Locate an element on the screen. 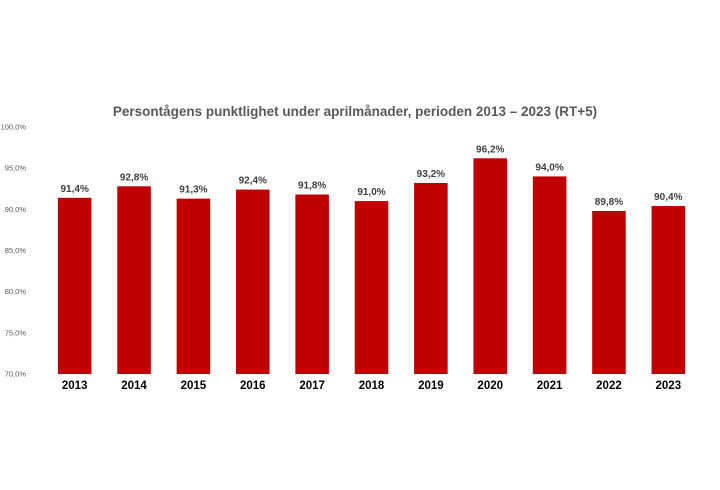  data-label-2017: 91,8% is located at coordinates (312, 186).